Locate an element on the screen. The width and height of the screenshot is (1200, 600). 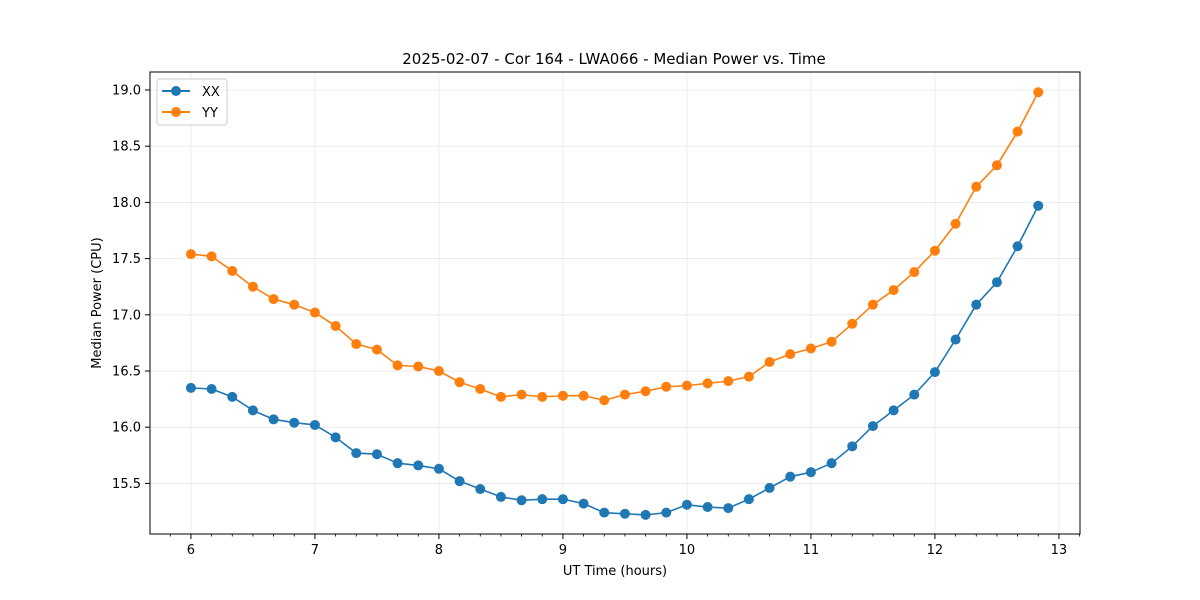
legend-marker-xx is located at coordinates (176, 91).